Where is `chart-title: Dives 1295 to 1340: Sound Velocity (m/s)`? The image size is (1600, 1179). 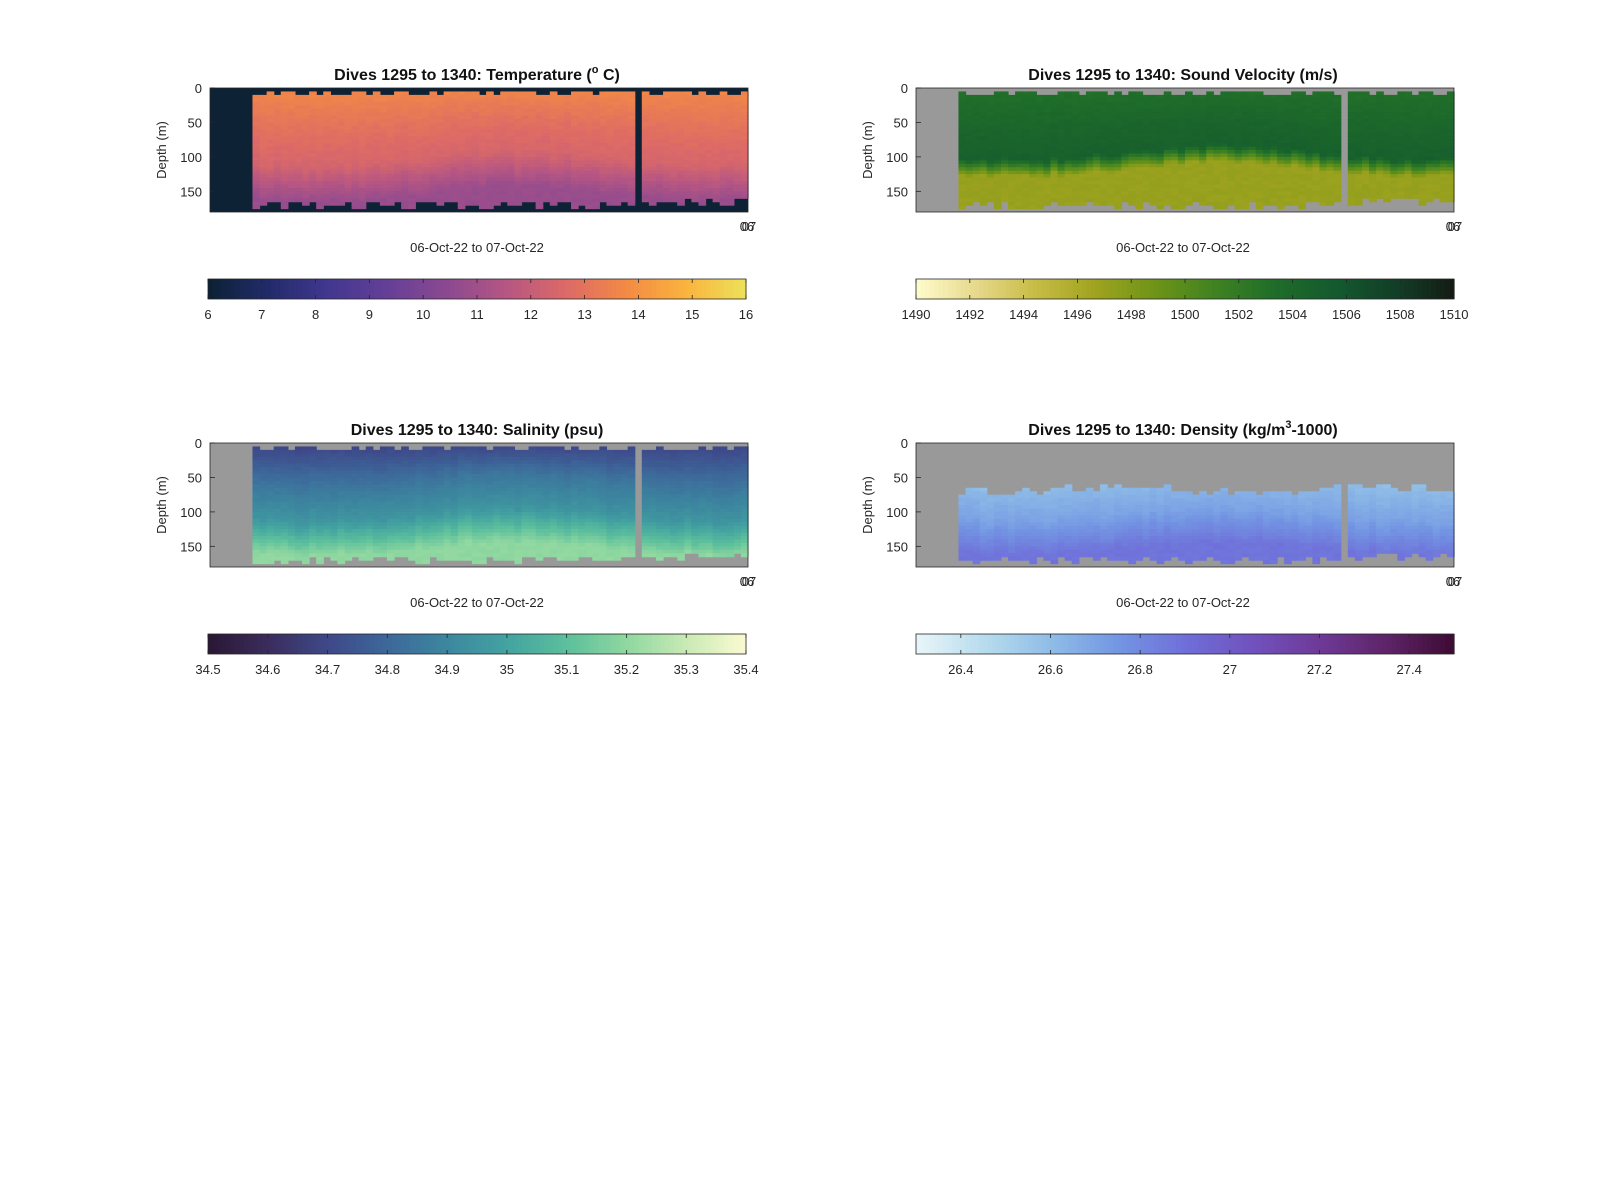
chart-title: Dives 1295 to 1340: Sound Velocity (m/s) is located at coordinates (1182, 75).